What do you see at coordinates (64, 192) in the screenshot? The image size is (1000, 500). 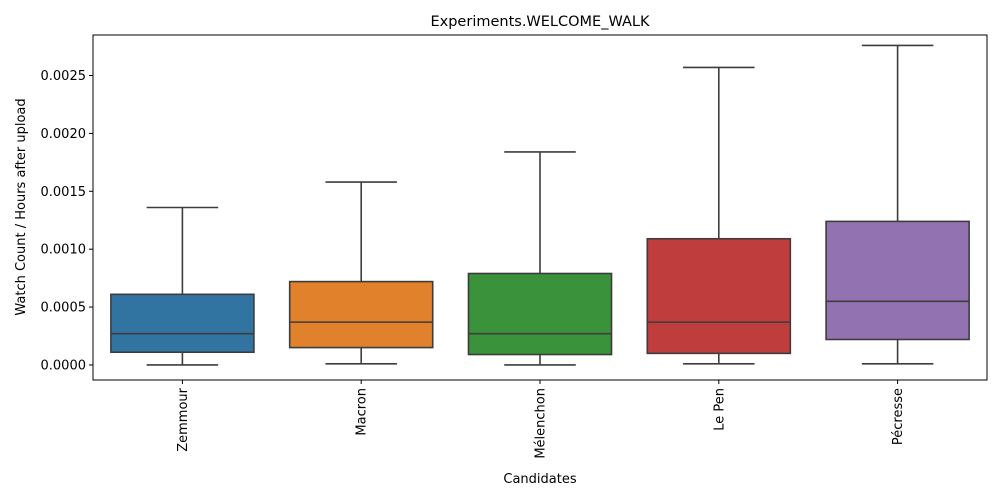 I see `y-tick-label: 0.0015` at bounding box center [64, 192].